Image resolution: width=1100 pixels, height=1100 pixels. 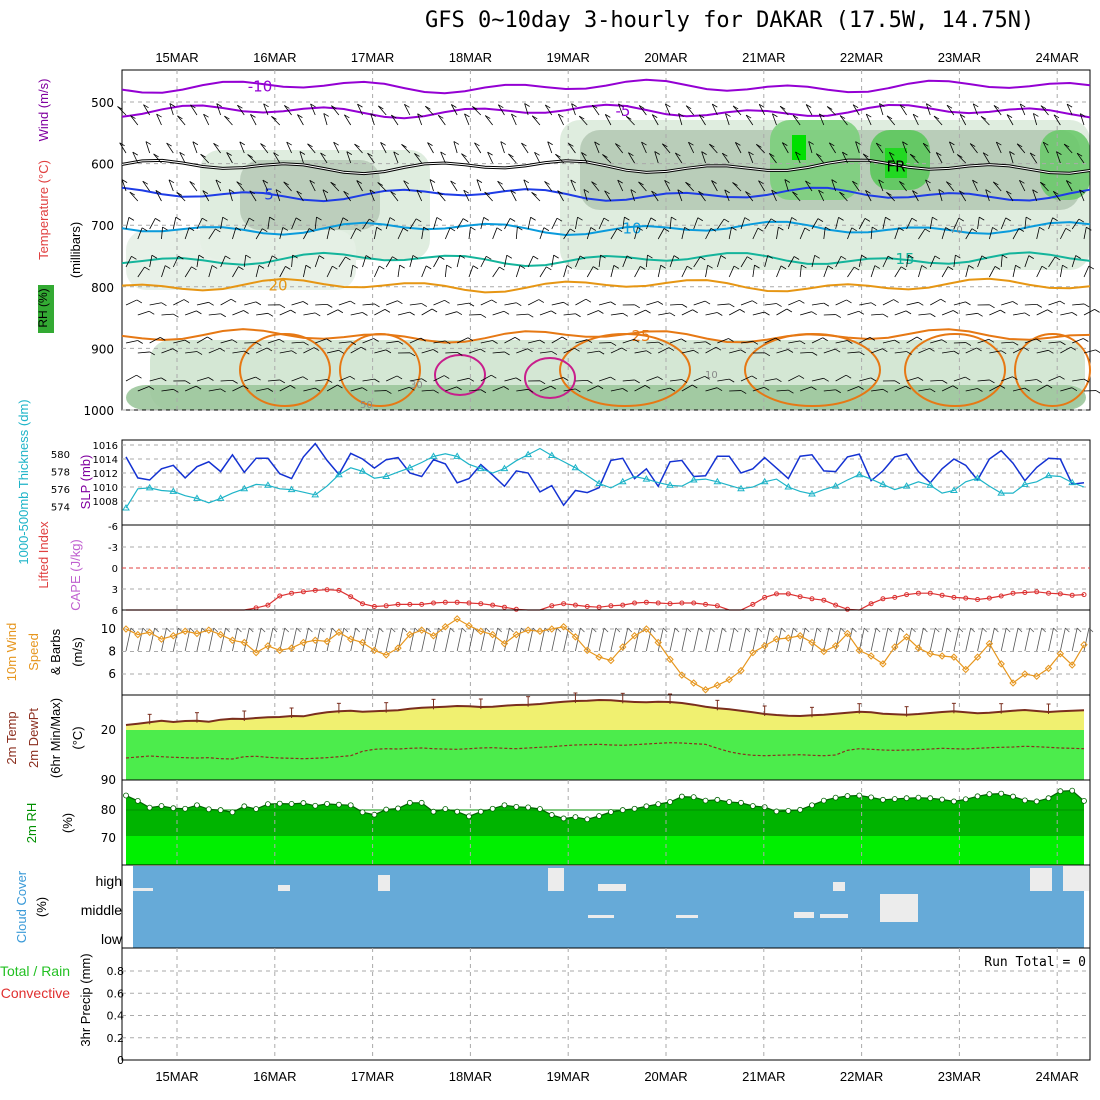 What do you see at coordinates (105, 446) in the screenshot?
I see `slp-tick-label: 1016` at bounding box center [105, 446].